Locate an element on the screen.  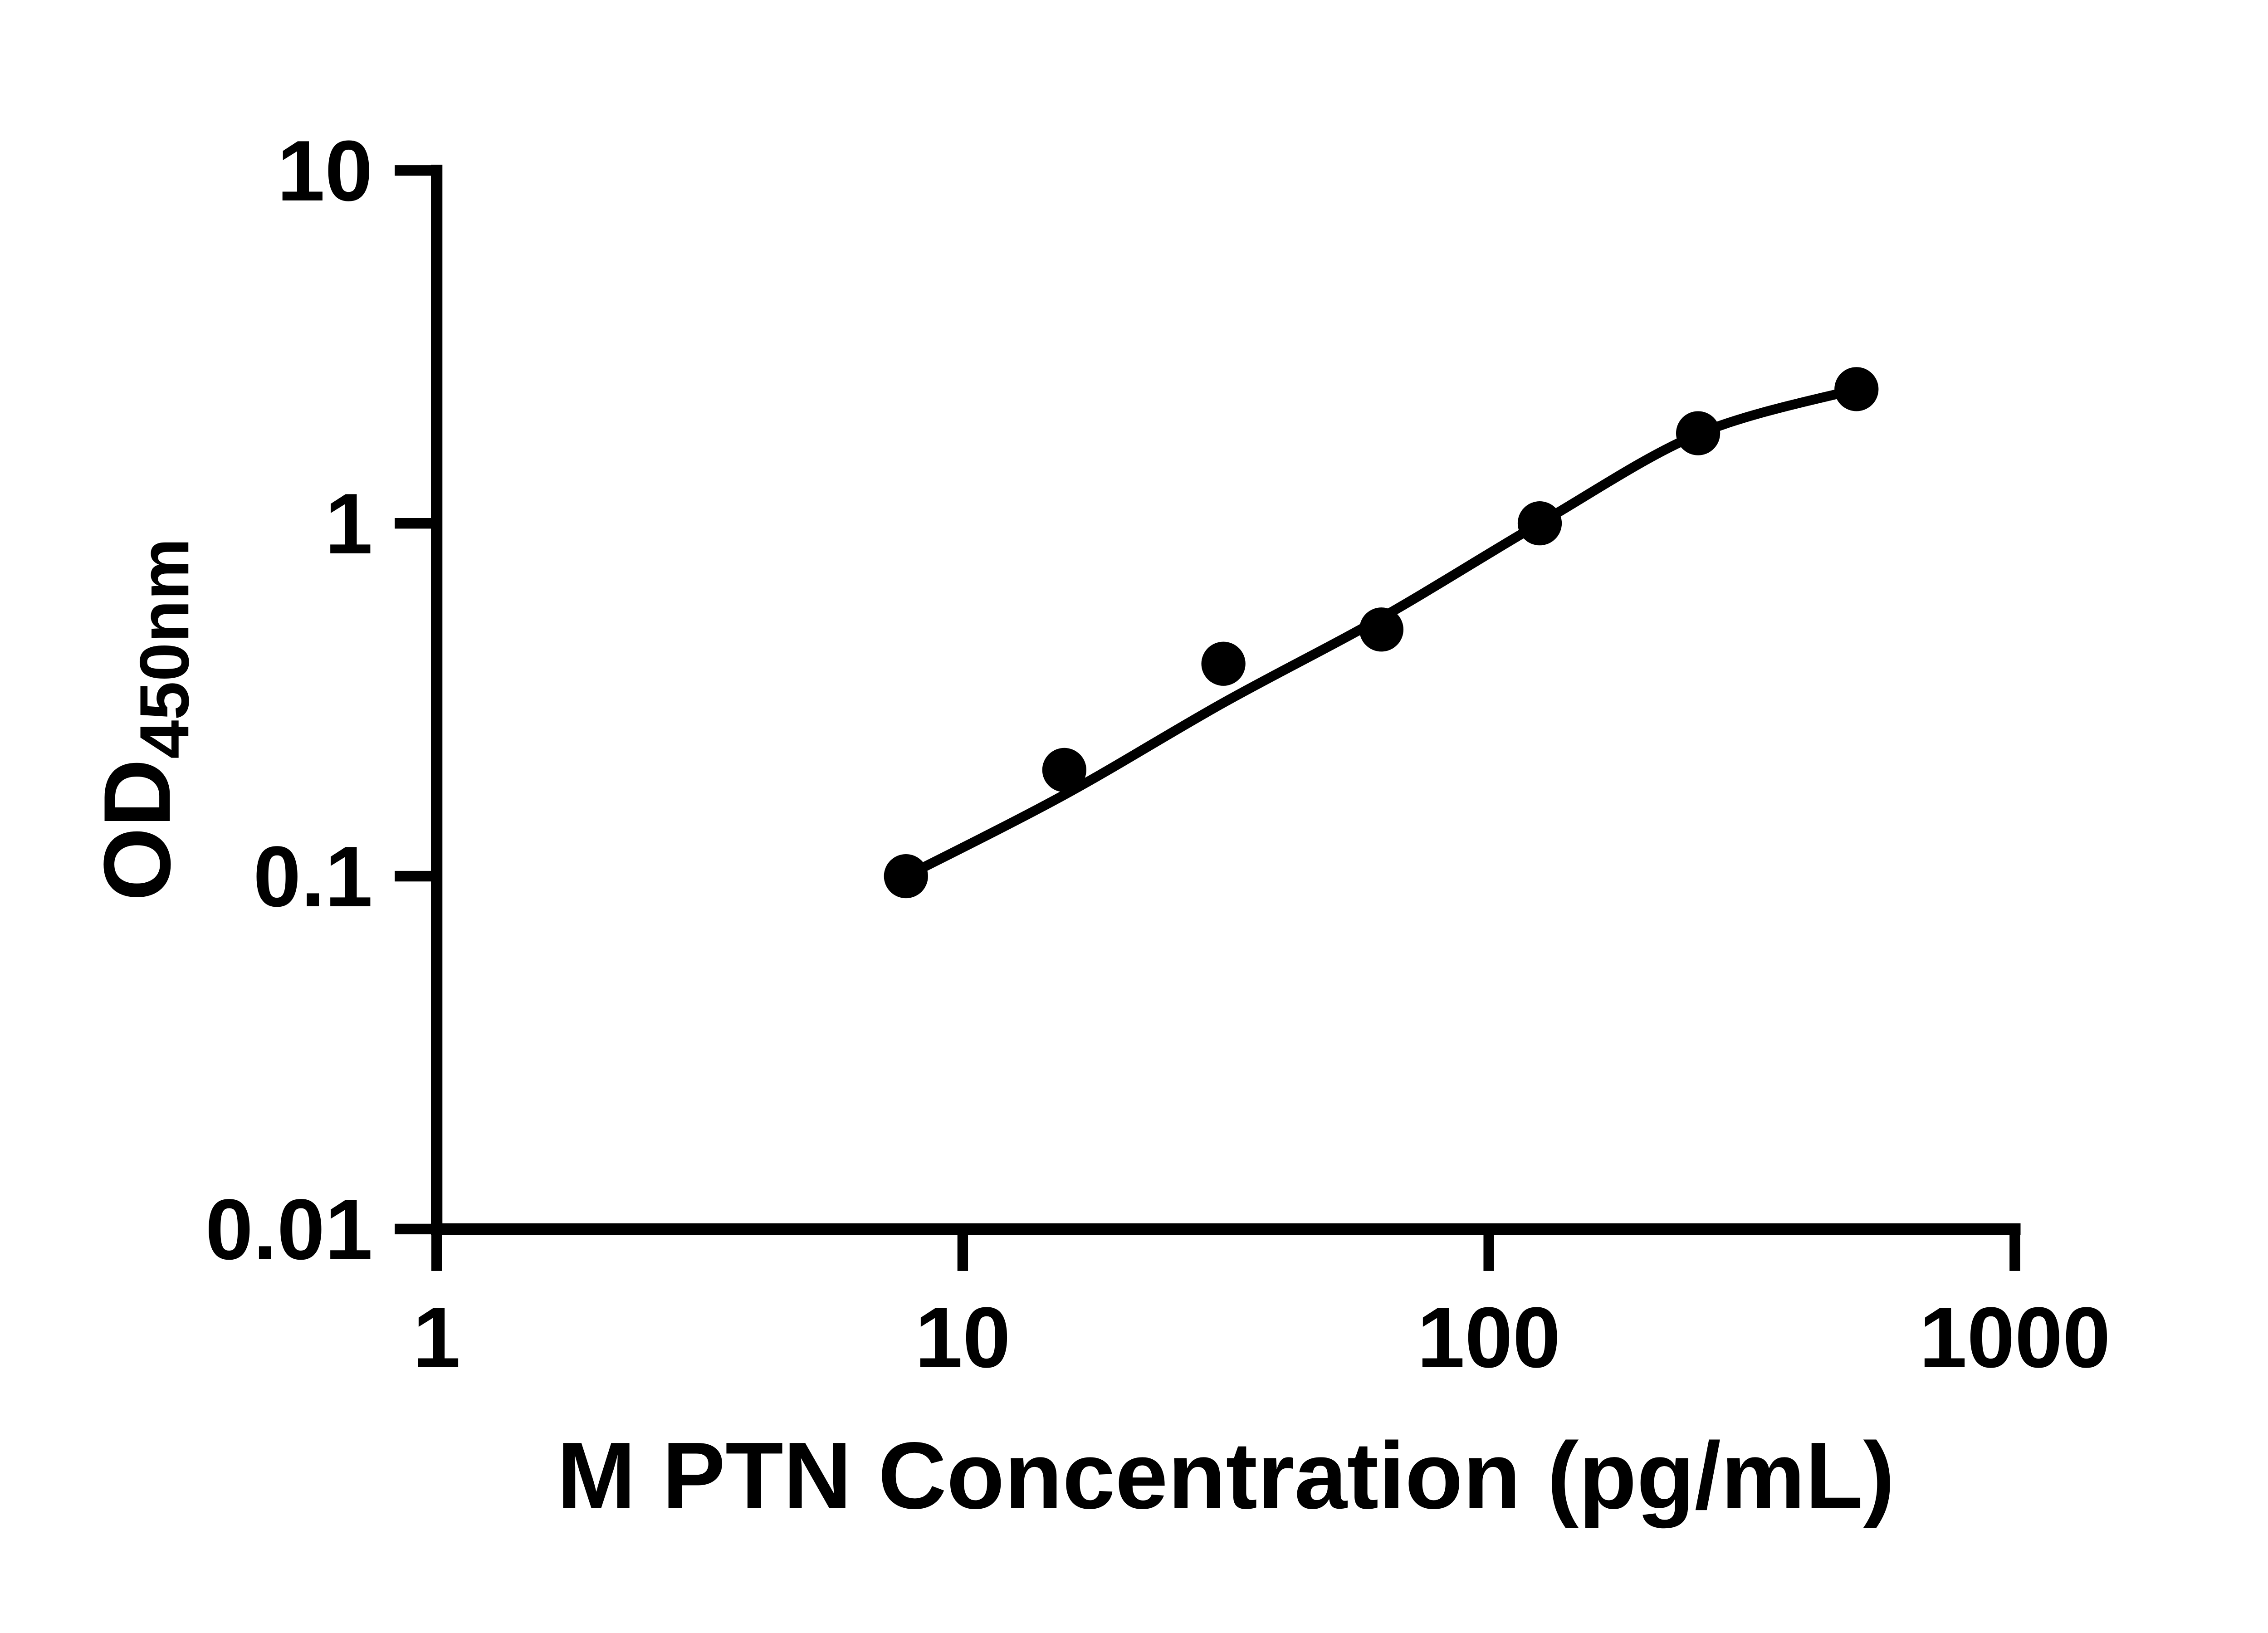
y-axis-title-main: OD is located at coordinates (137, 830).